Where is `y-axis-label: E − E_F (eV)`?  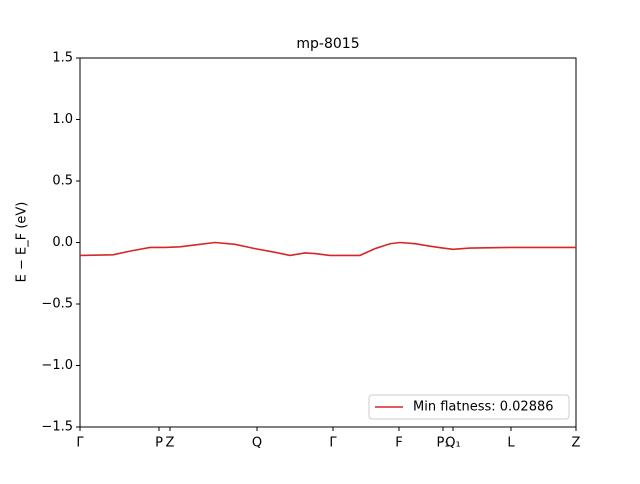 y-axis-label: E − E_F (eV) is located at coordinates (22, 242).